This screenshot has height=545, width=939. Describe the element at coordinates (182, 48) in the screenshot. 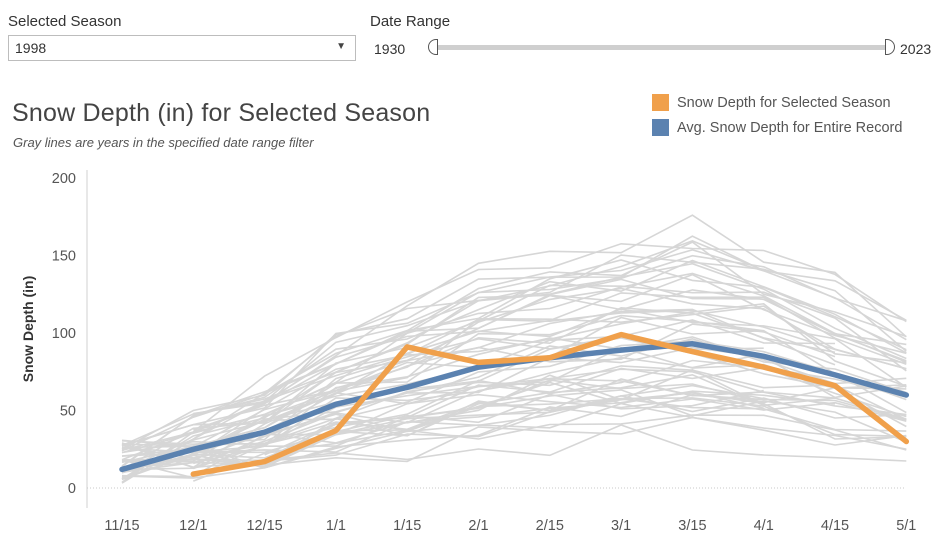

I see `season-dropdown: 1998 ▼` at that location.